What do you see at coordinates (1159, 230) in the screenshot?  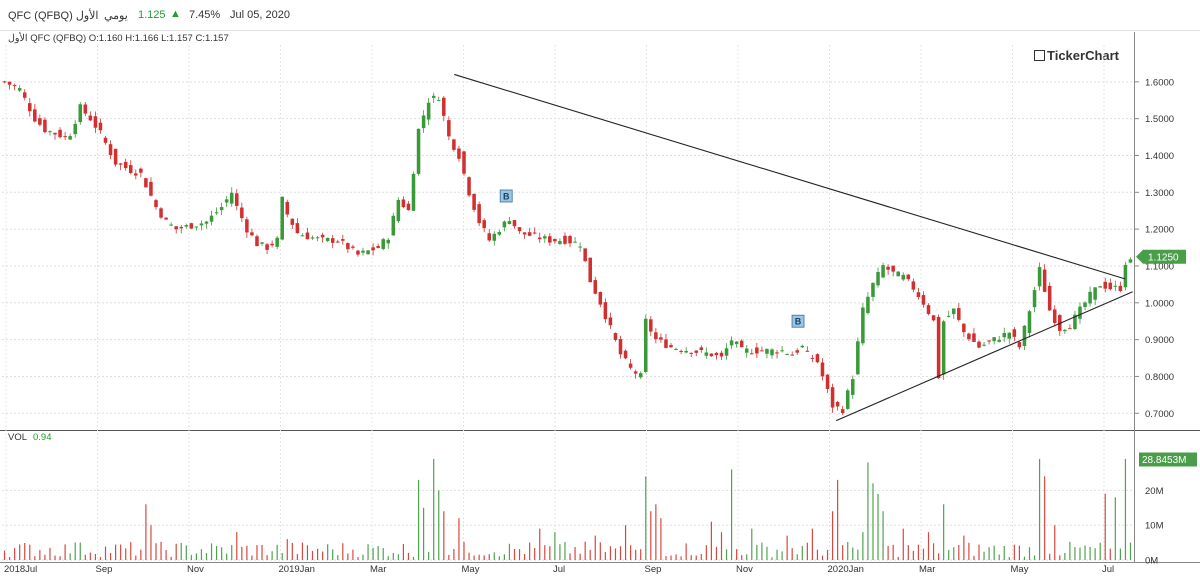 I see `y-tick-label: 1.2000` at bounding box center [1159, 230].